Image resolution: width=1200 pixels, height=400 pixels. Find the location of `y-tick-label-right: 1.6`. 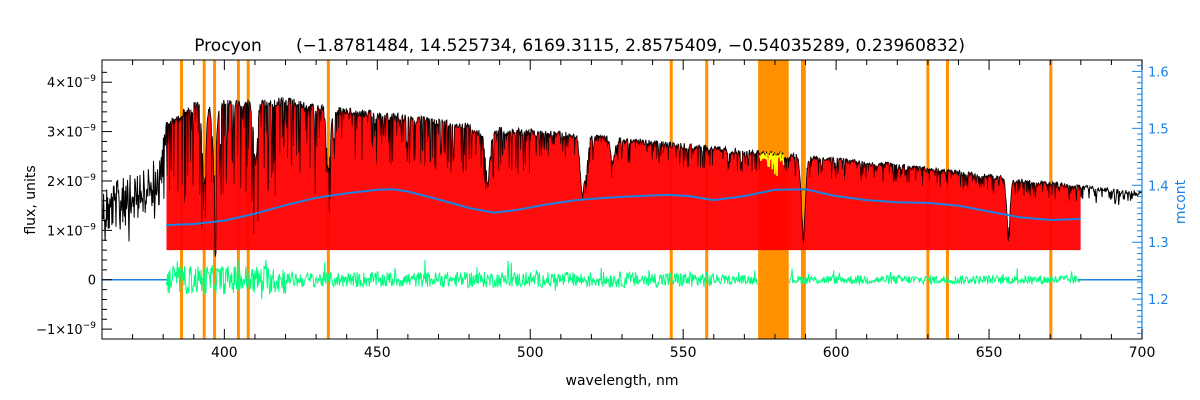

y-tick-label-right: 1.6 is located at coordinates (1158, 72).